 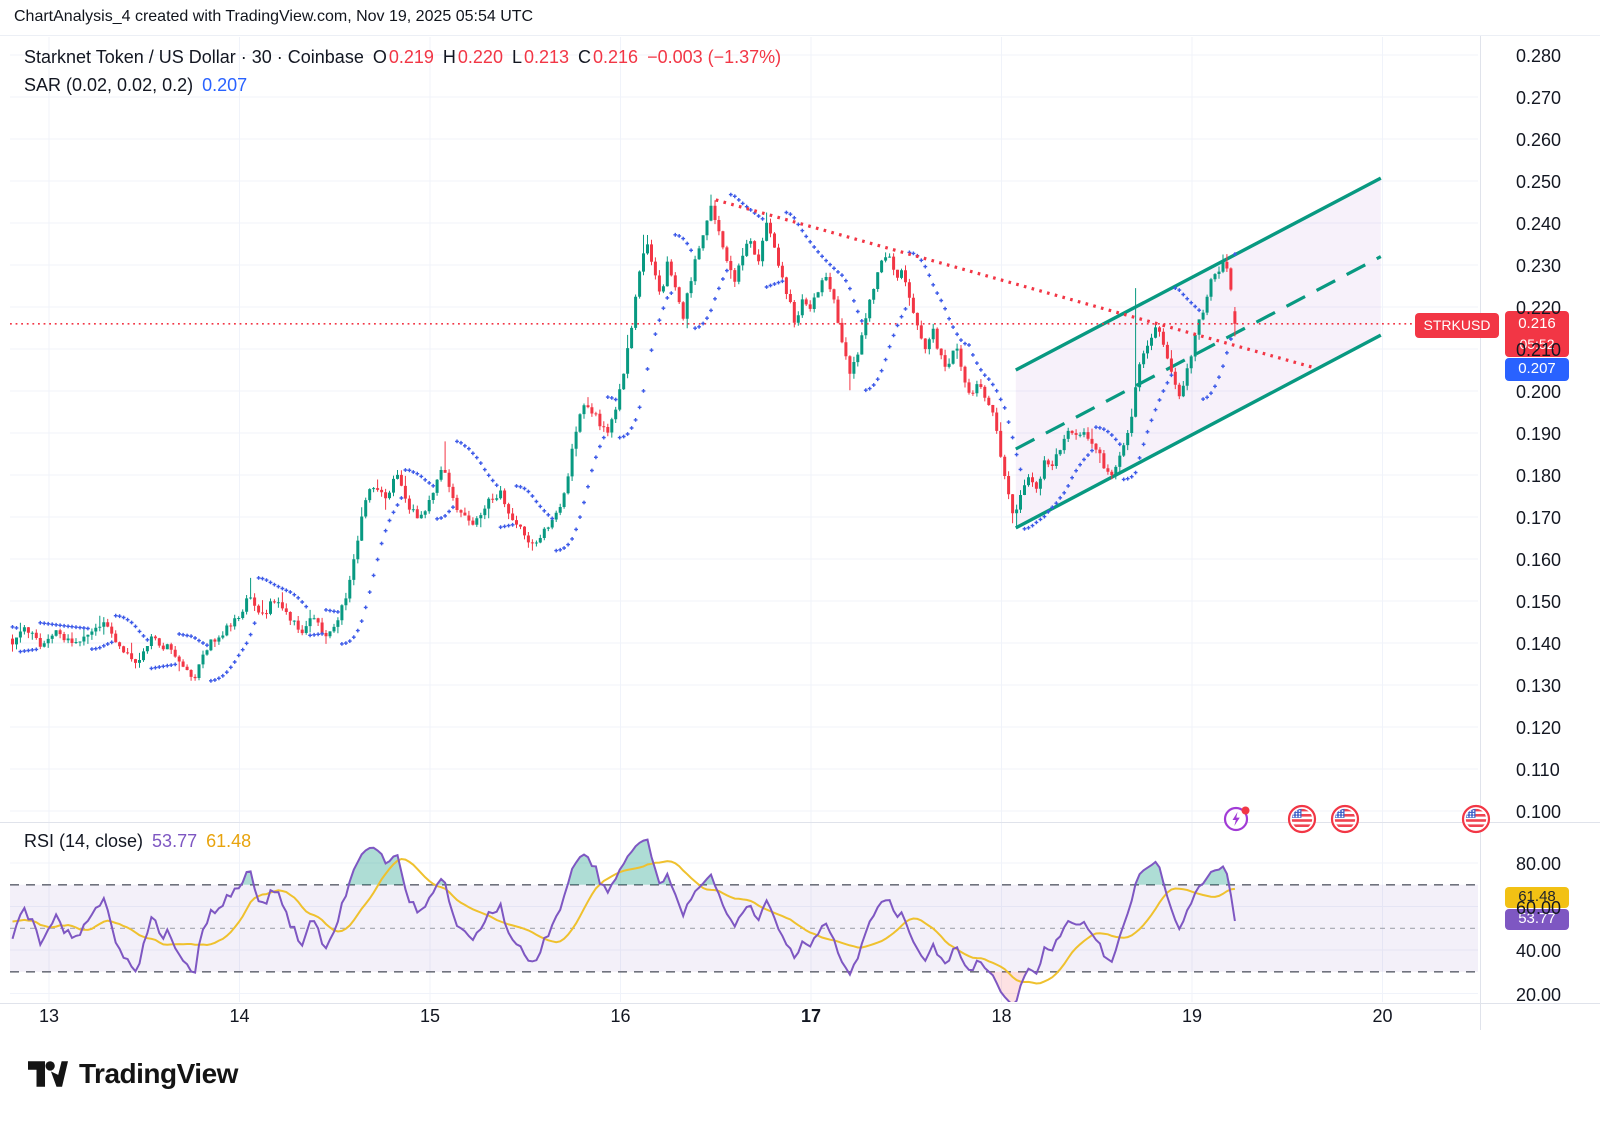 I want to click on rsi-label: RSI (14, close), so click(x=84, y=841).